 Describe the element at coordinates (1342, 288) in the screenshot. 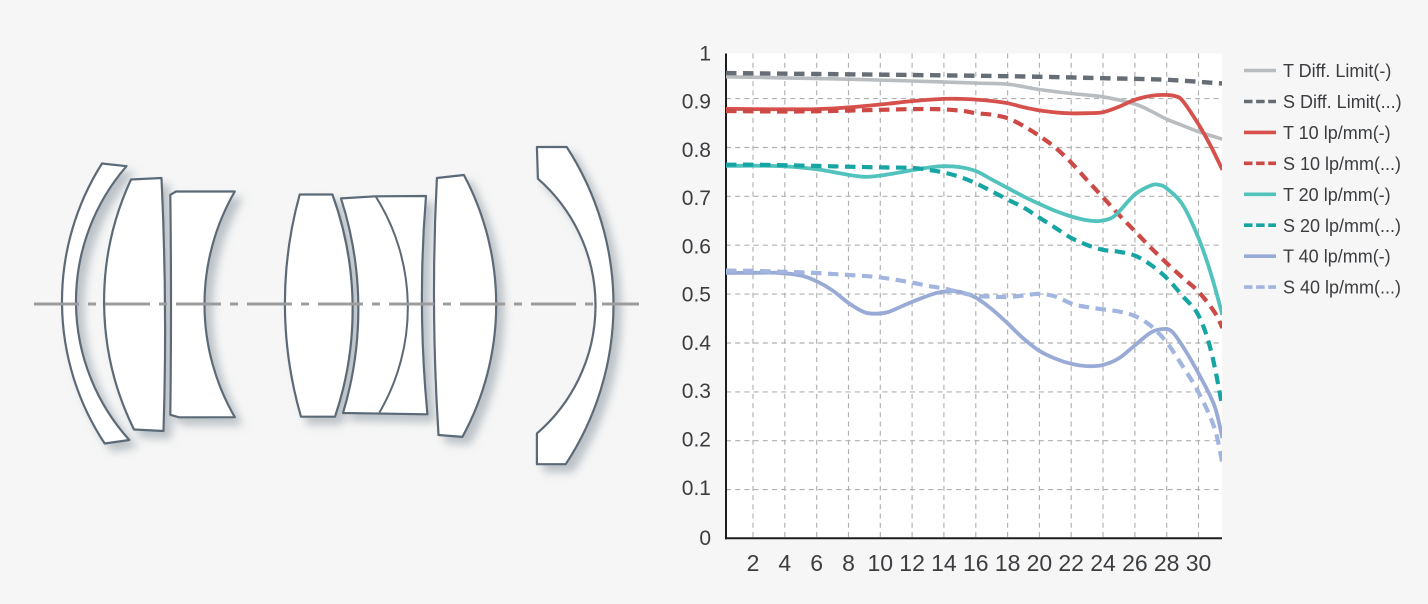

I see `svg-text: S 40 lp/mm(...)` at that location.